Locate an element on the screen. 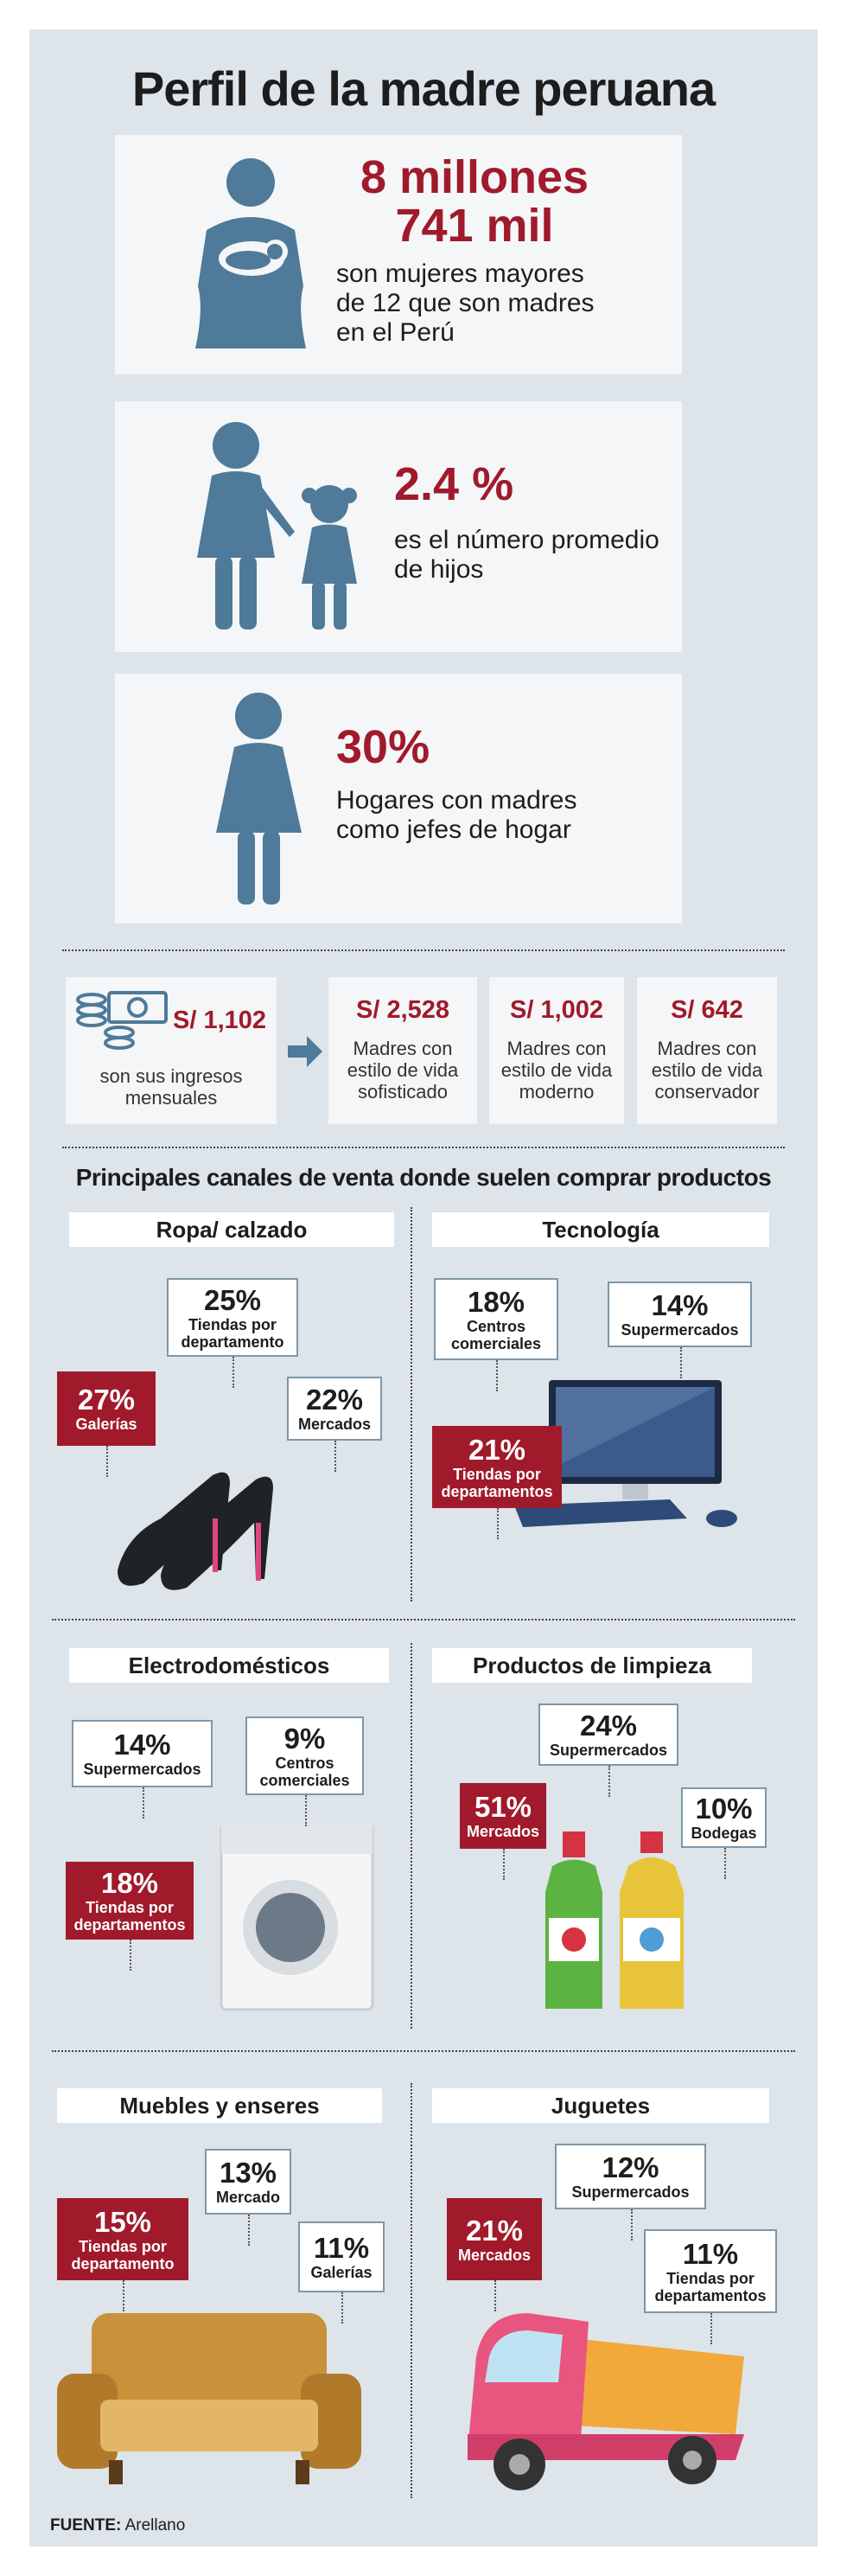  source-label: FUENTE: is located at coordinates (86, 2525).